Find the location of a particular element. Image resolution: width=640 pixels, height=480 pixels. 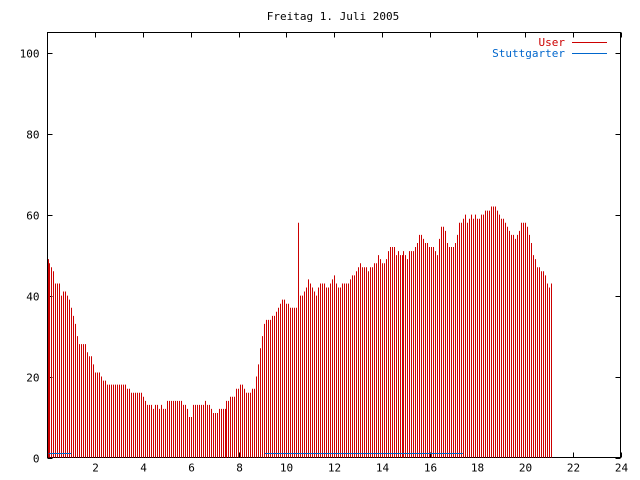

legend: User Stuttgarter is located at coordinates (549, 48).